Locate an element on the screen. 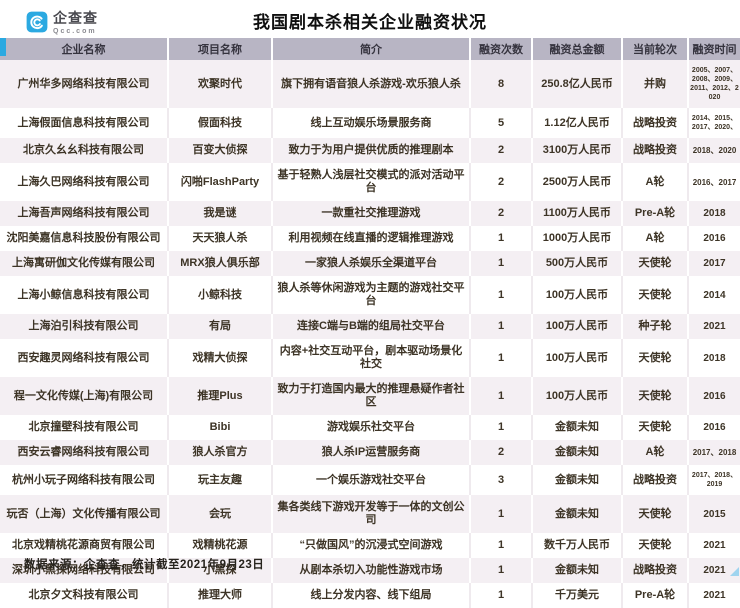  cell-description: 线上分发内容、线下组局 is located at coordinates (371, 595).